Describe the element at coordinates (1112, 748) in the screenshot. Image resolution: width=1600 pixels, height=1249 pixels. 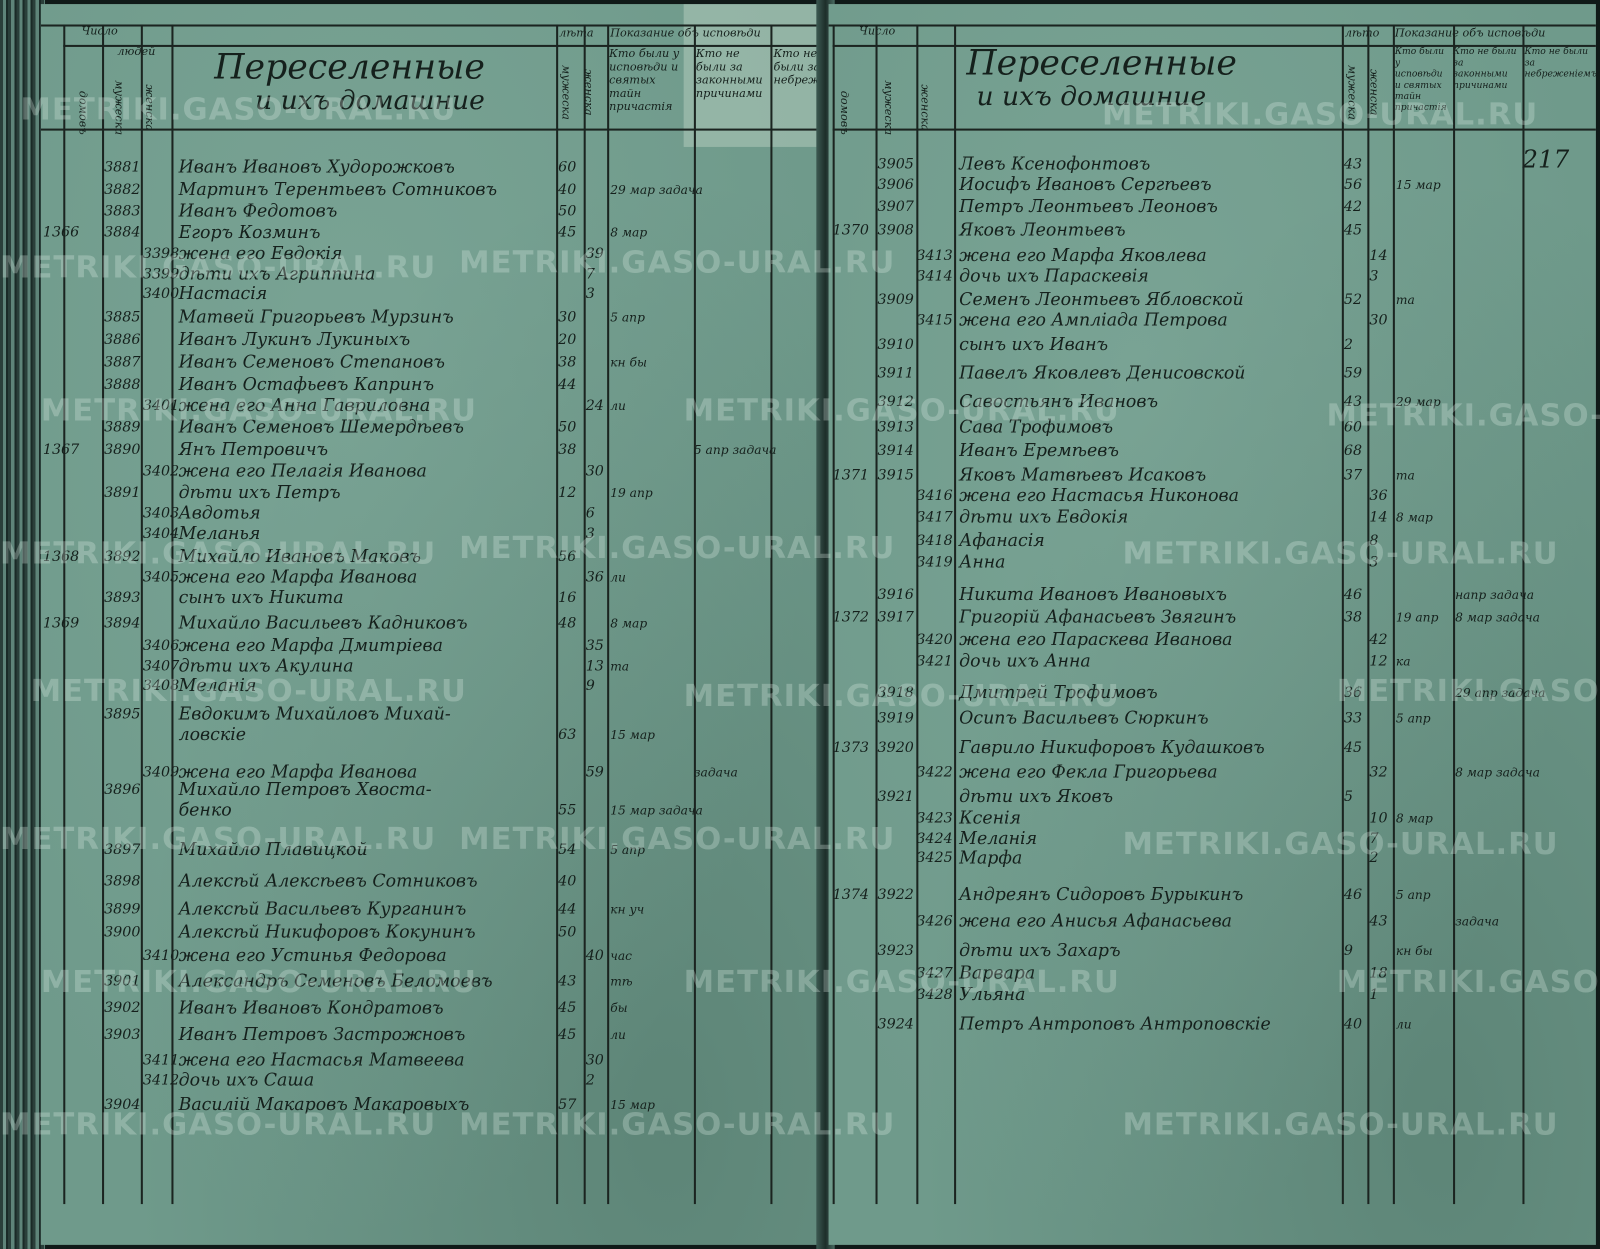
I see `person-name: Гаврило Никифоровъ Кудашковъ` at that location.